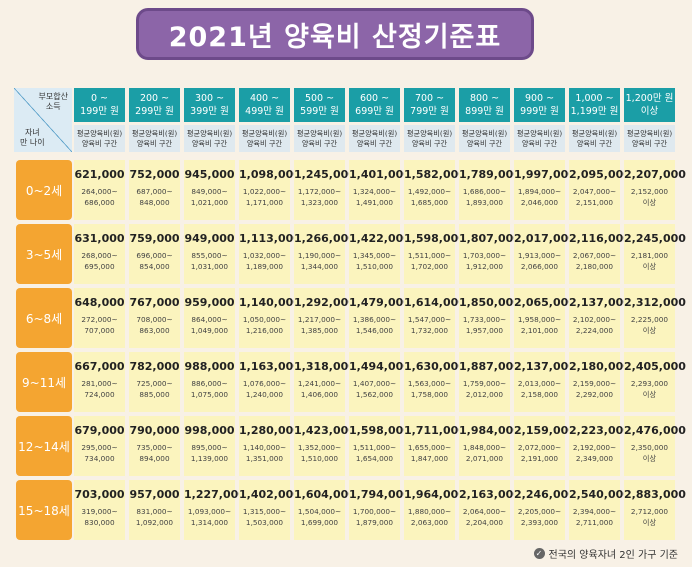 Image resolution: width=692 pixels, height=567 pixels. What do you see at coordinates (429, 111) in the screenshot?
I see `income-range-end: 799만 원` at bounding box center [429, 111].